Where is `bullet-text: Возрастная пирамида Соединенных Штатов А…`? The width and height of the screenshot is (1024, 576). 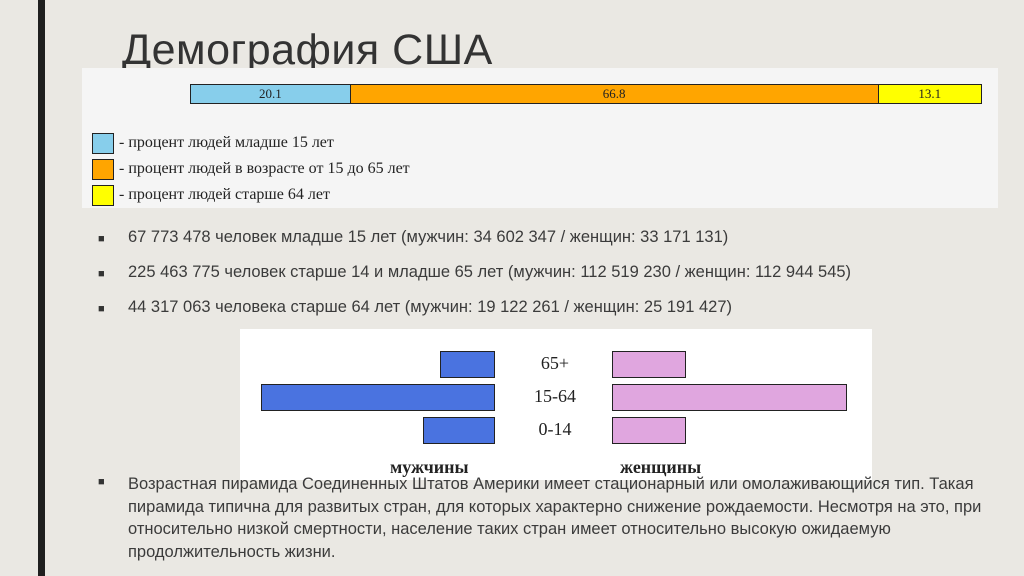 bullet-text: Возрастная пирамида Соединенных Штатов А… is located at coordinates (555, 518).